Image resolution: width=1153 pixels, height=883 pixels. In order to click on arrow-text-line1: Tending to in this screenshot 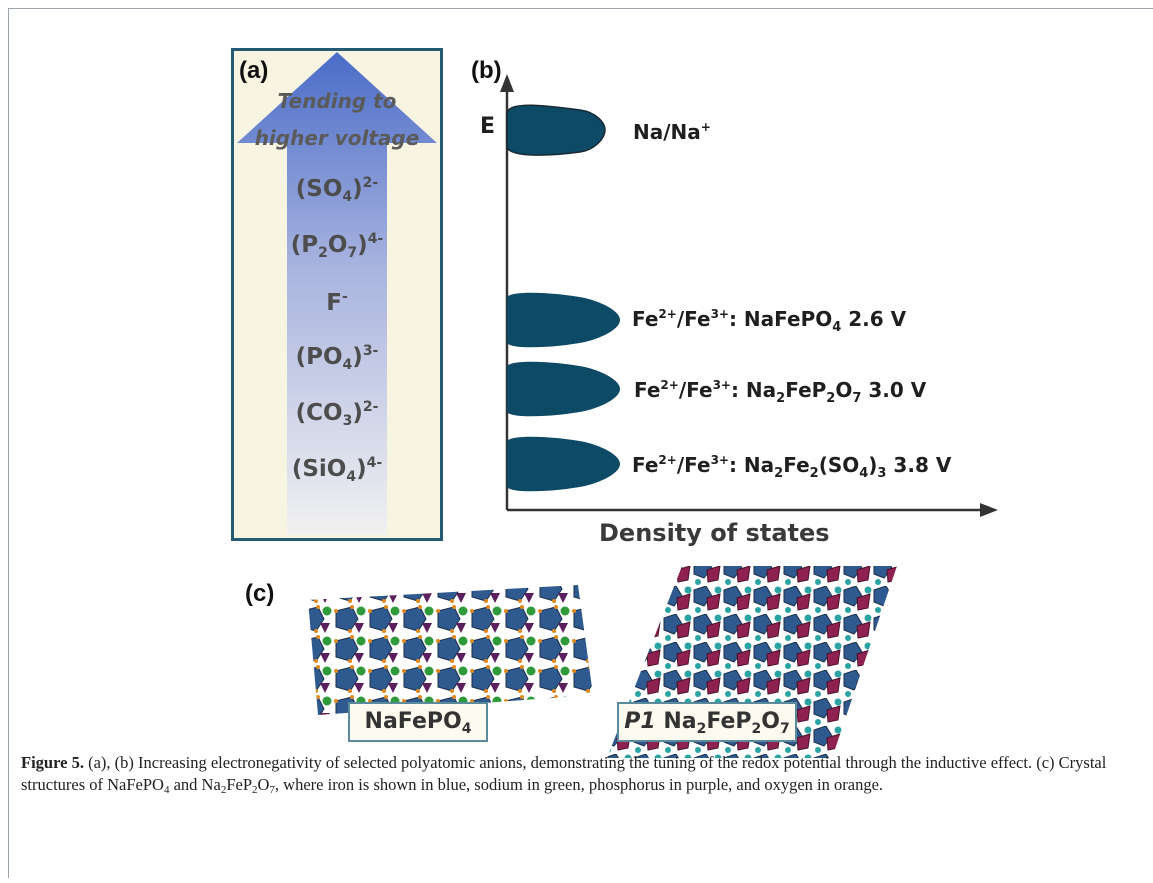, I will do `click(337, 101)`.